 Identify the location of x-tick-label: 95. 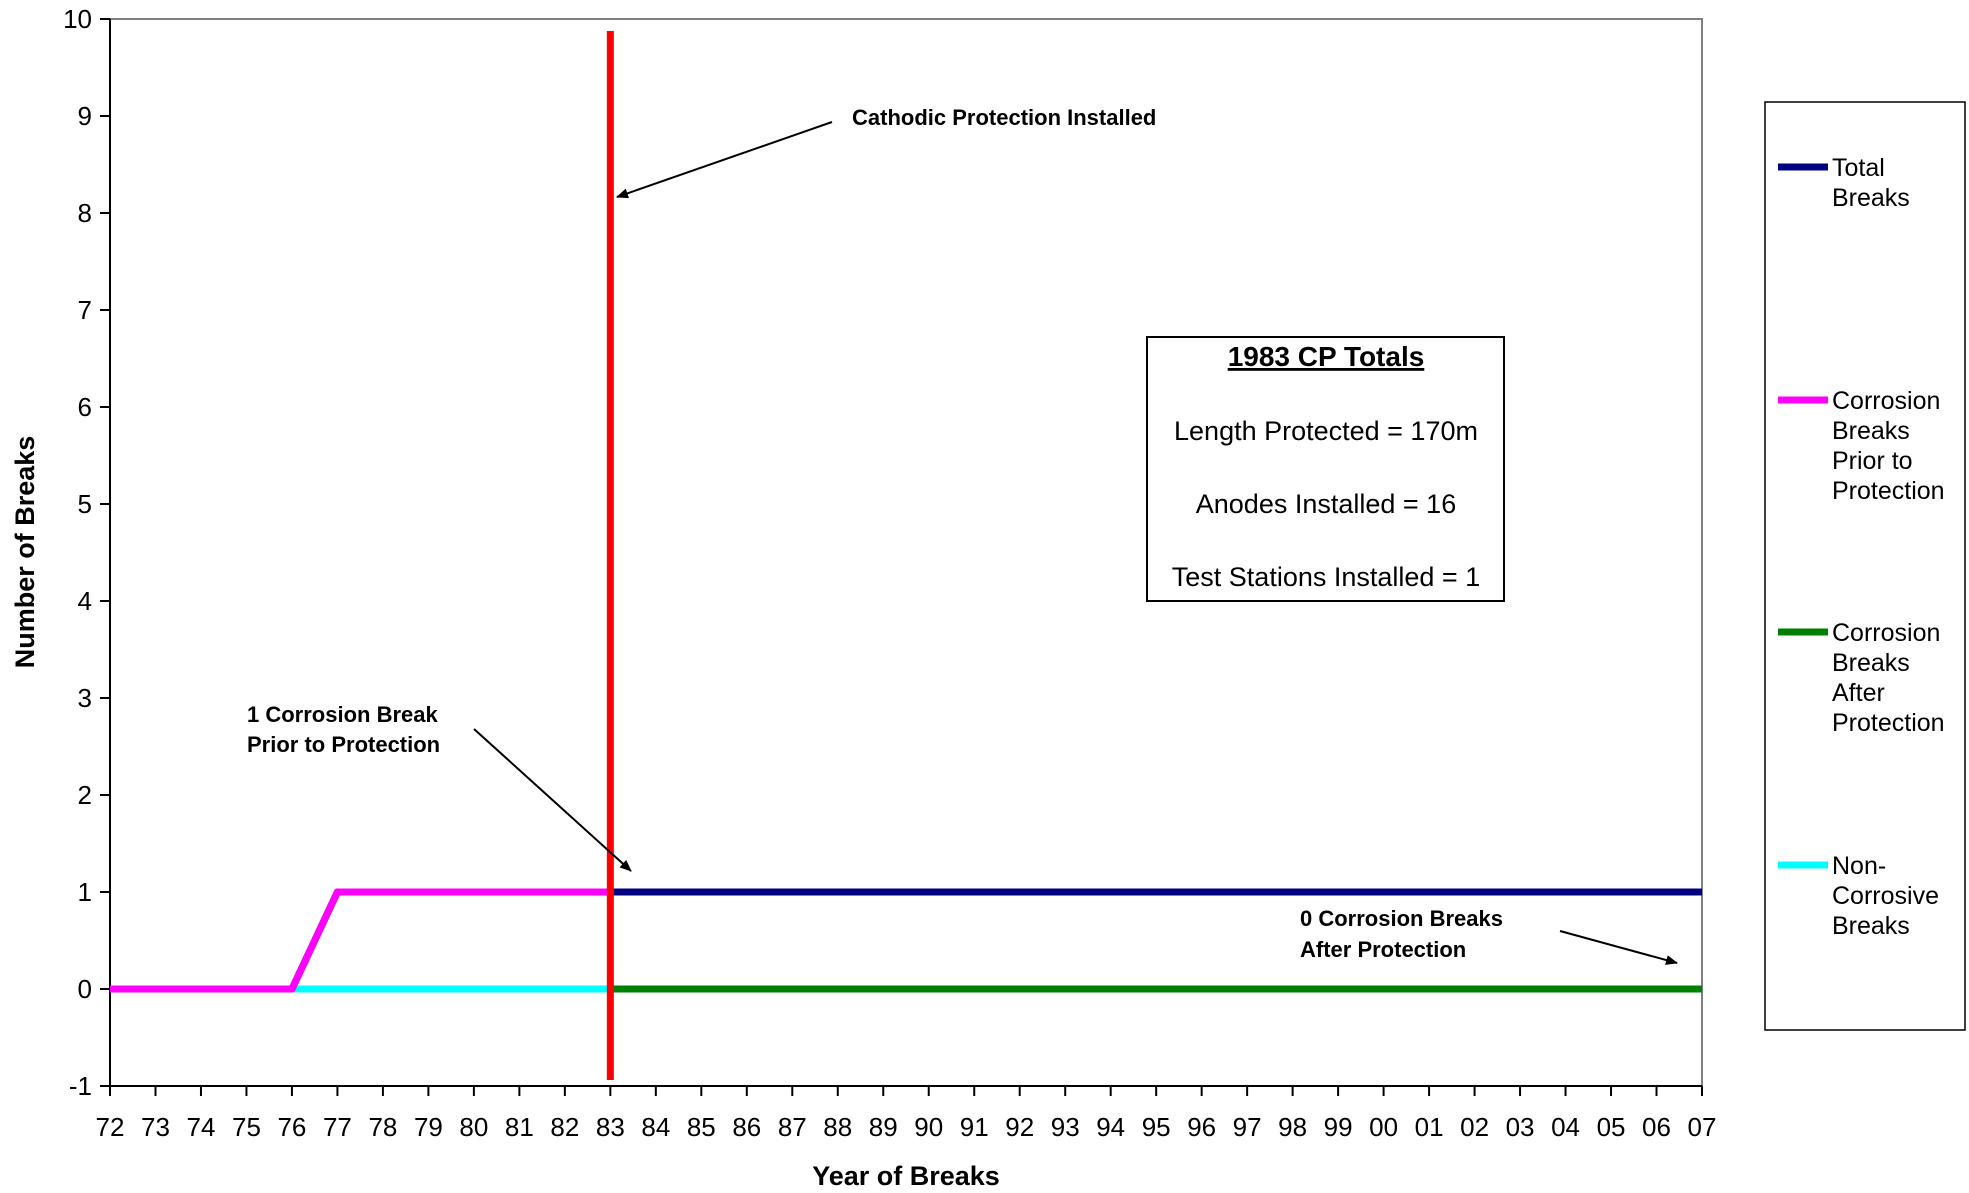
(1156, 1127).